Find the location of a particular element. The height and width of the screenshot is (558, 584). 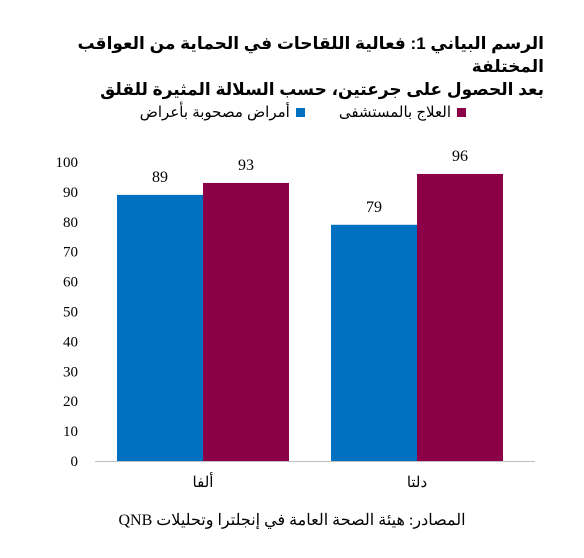

legend-label-symptomatic: أمراض مصحوبة بأعراض is located at coordinates (214, 112).